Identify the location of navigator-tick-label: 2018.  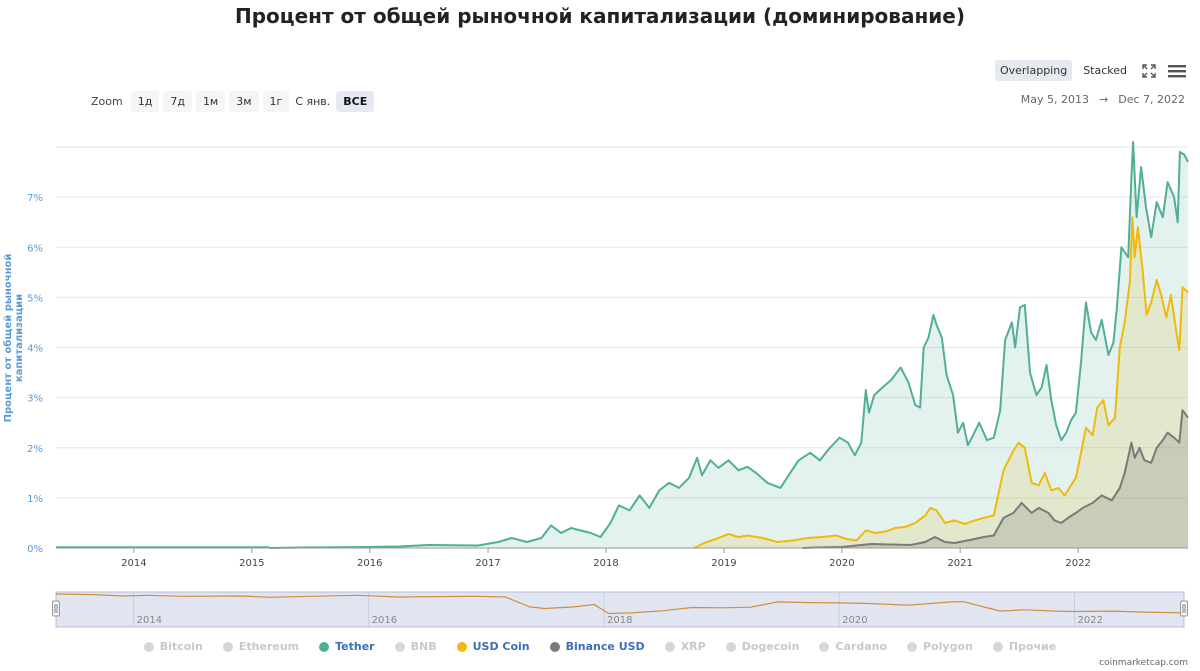
(619, 620).